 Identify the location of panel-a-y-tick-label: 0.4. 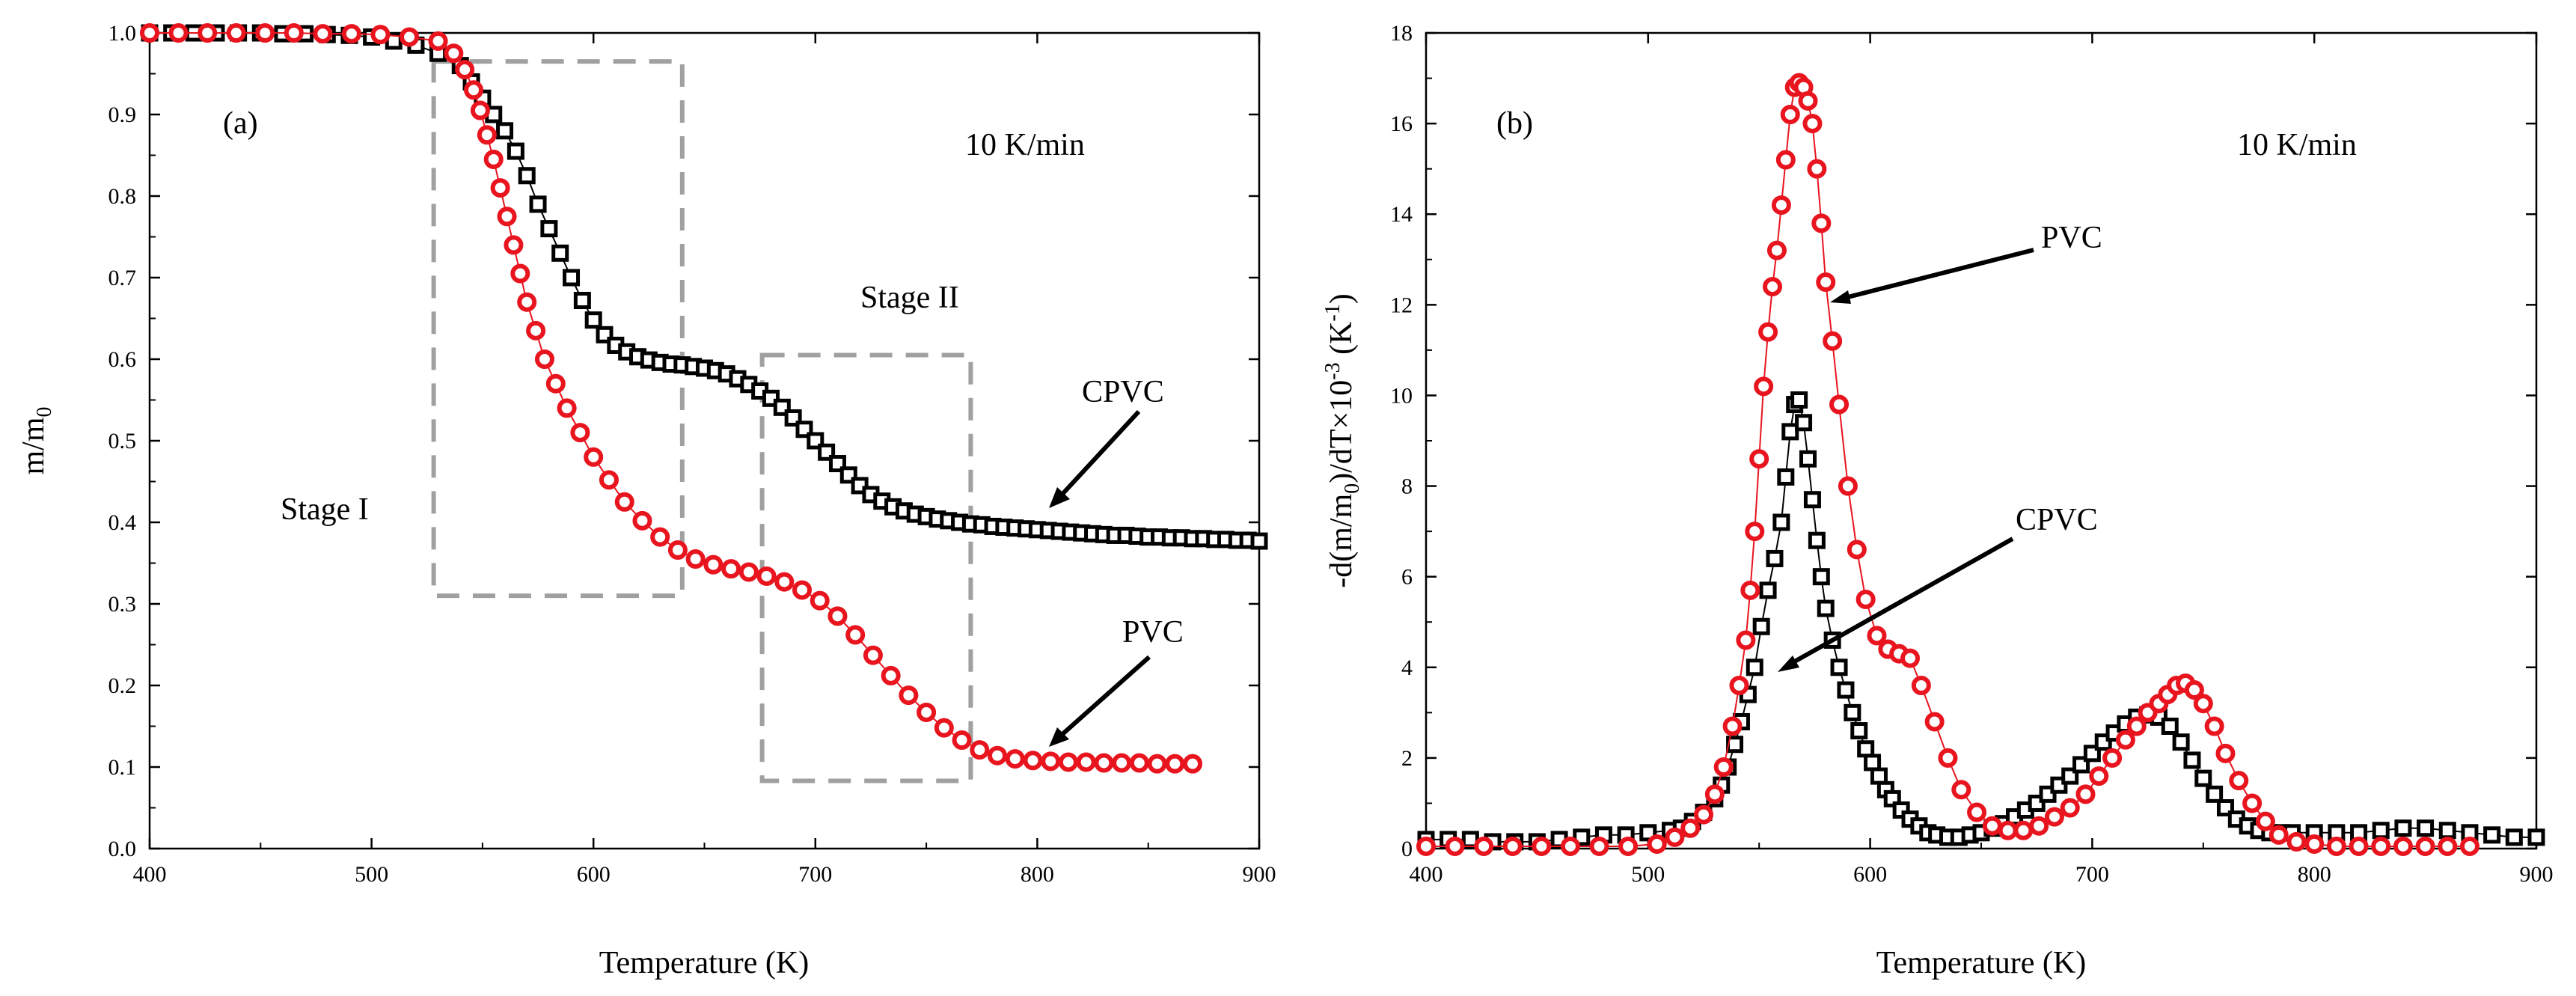
(123, 522).